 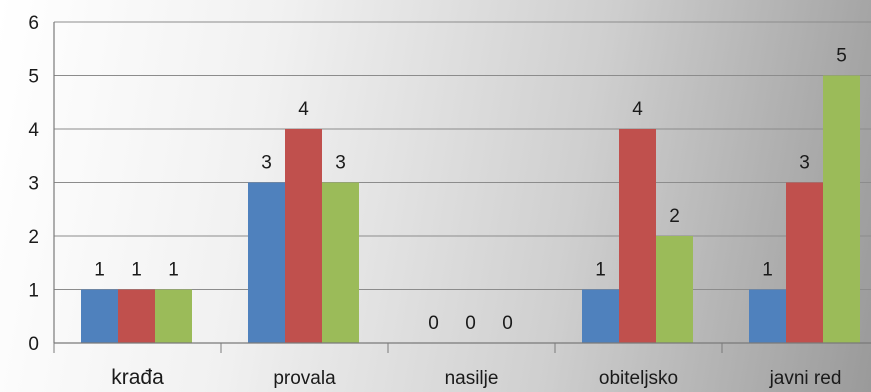 What do you see at coordinates (137, 377) in the screenshot?
I see `x-tick-label: krađa` at bounding box center [137, 377].